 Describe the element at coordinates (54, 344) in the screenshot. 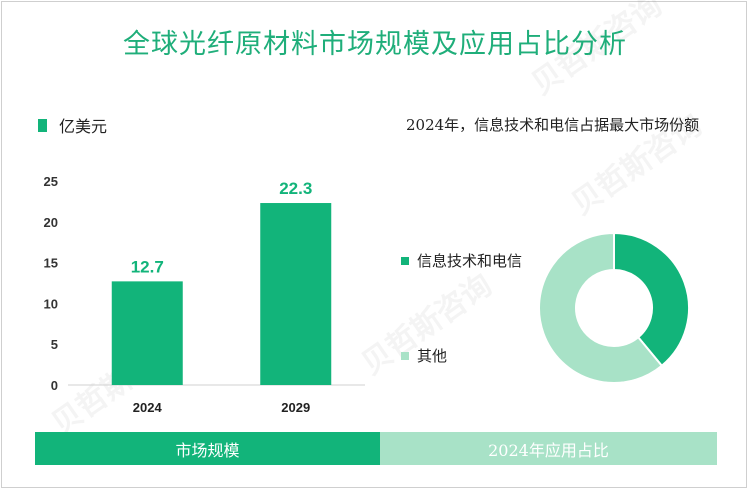

I see `y-tick-label: 5` at that location.